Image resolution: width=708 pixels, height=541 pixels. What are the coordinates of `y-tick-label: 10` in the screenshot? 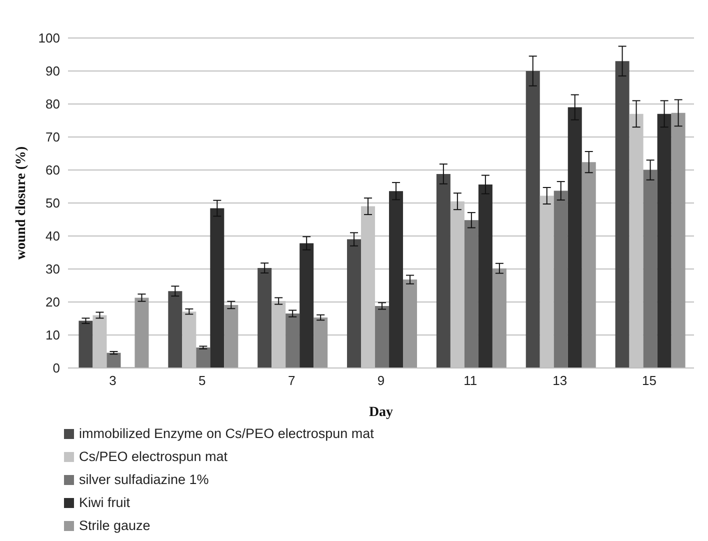 It's located at (53, 335).